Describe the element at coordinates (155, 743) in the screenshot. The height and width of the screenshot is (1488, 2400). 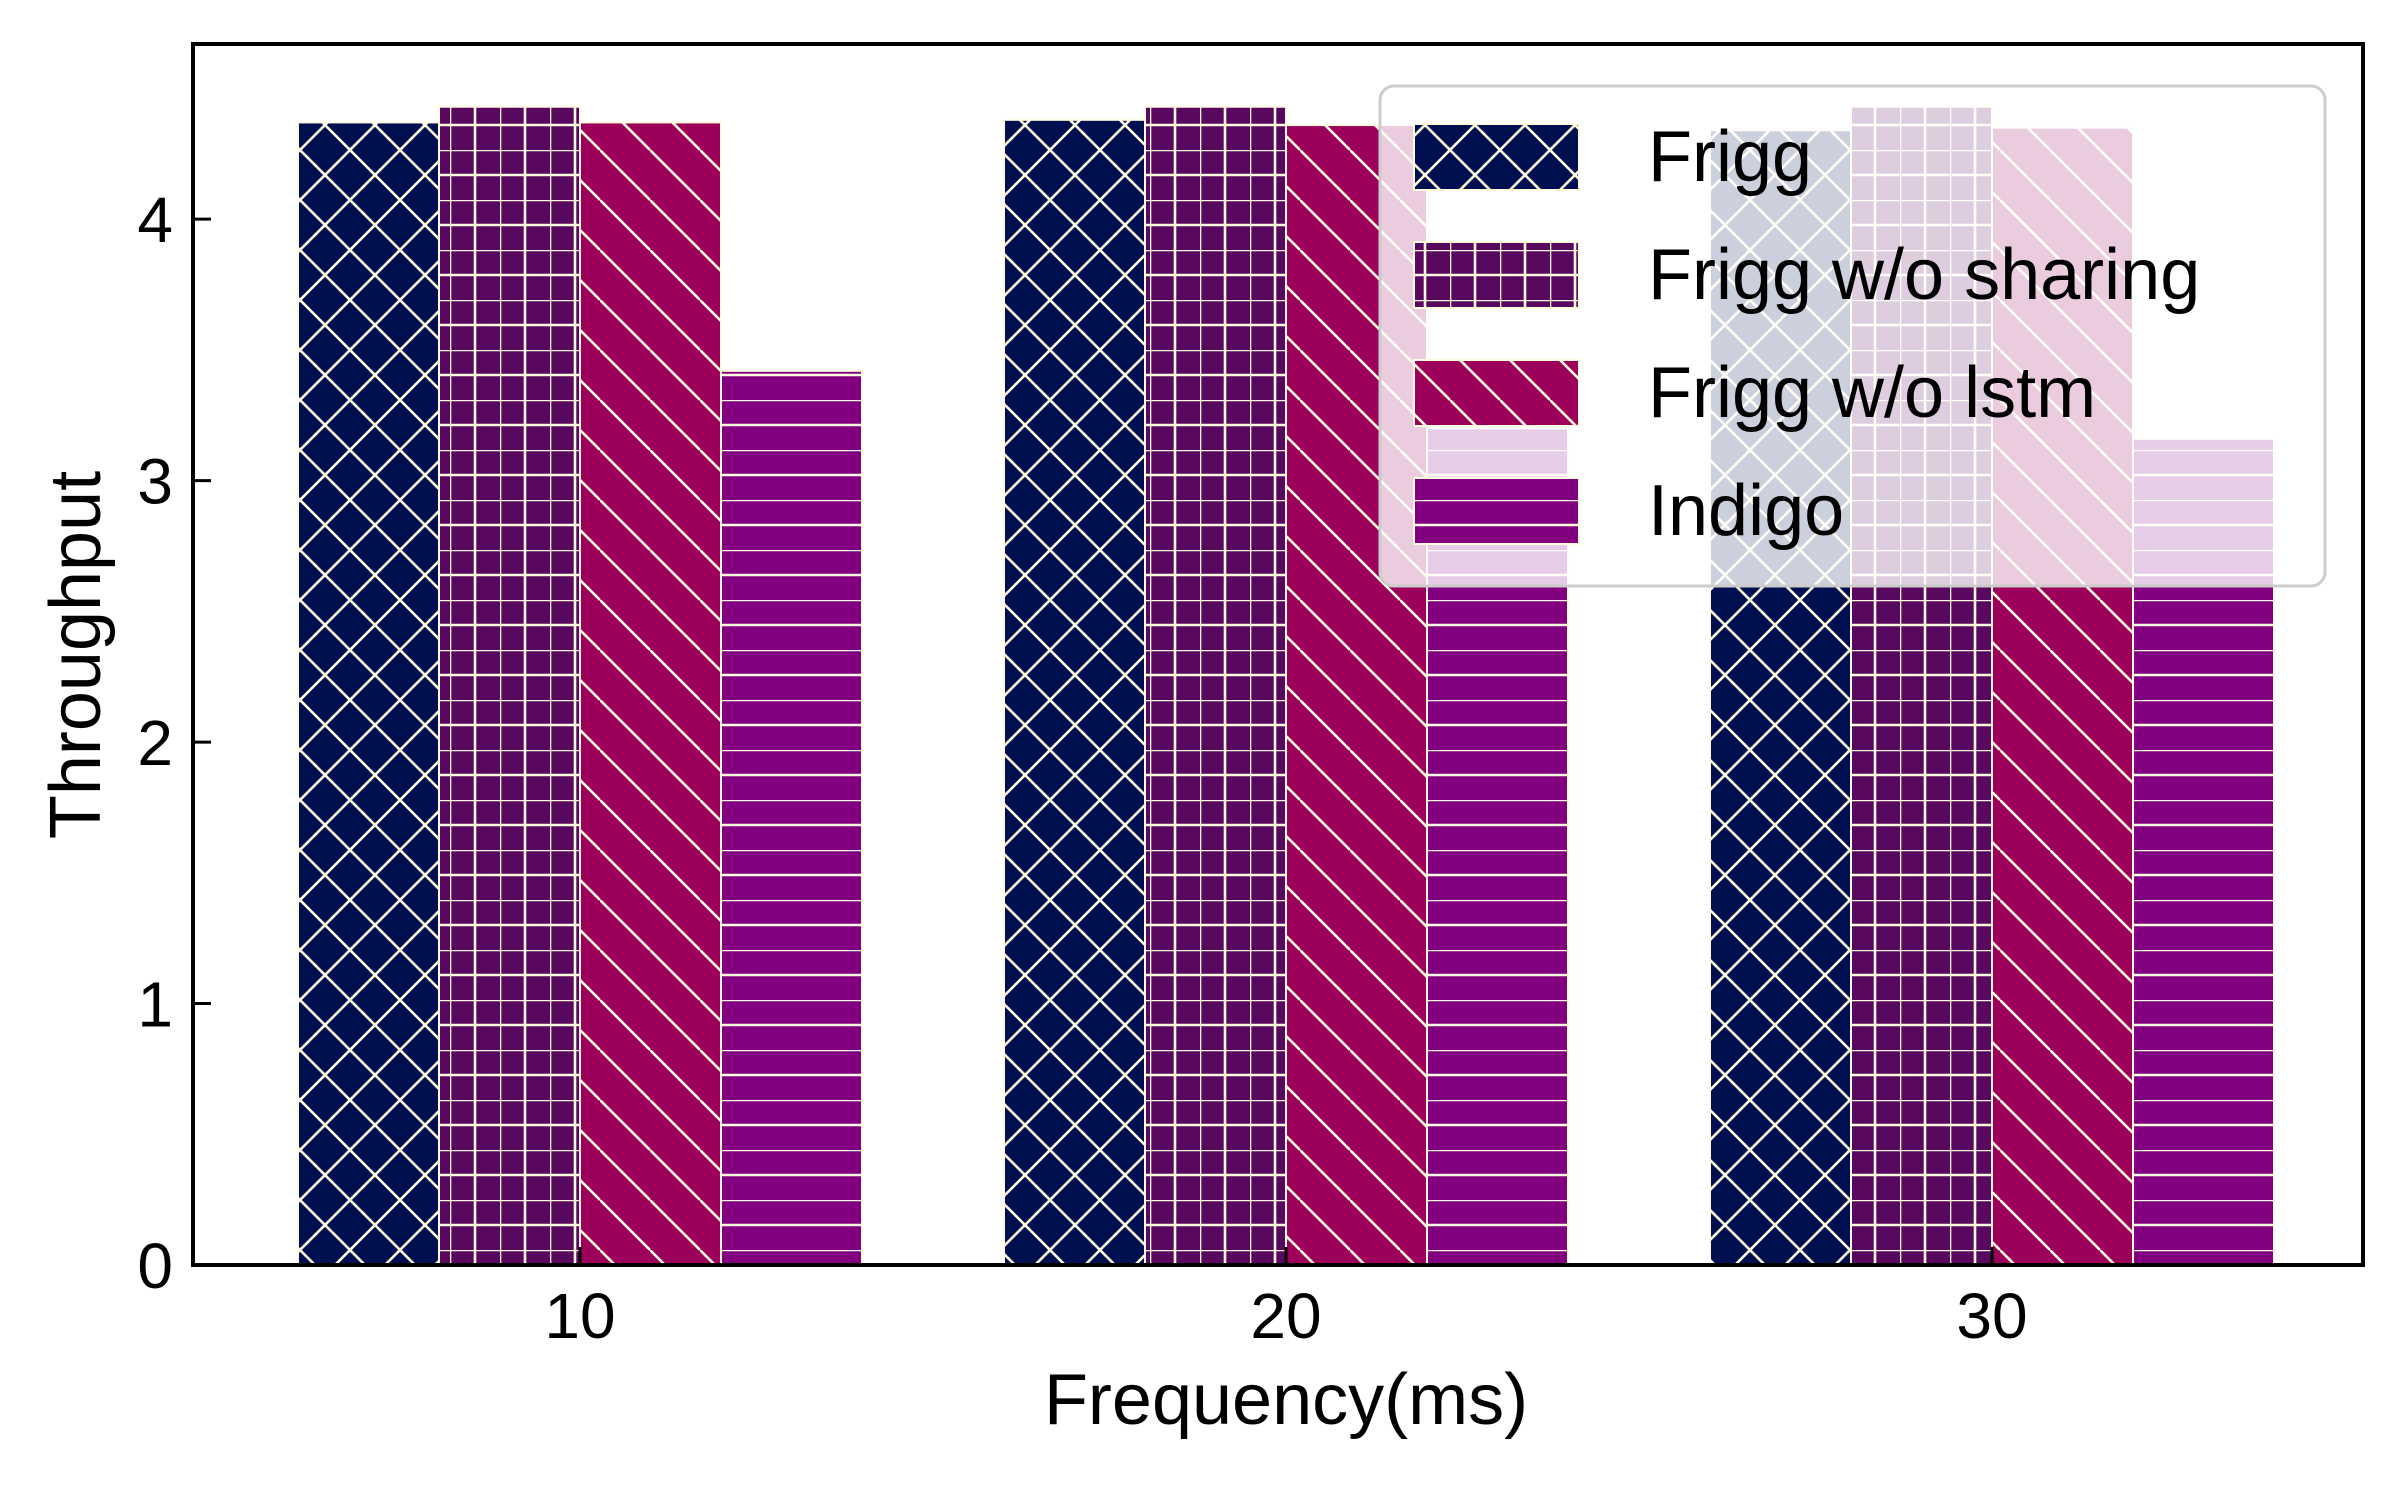
I see `y-tick-label-2: 2` at that location.